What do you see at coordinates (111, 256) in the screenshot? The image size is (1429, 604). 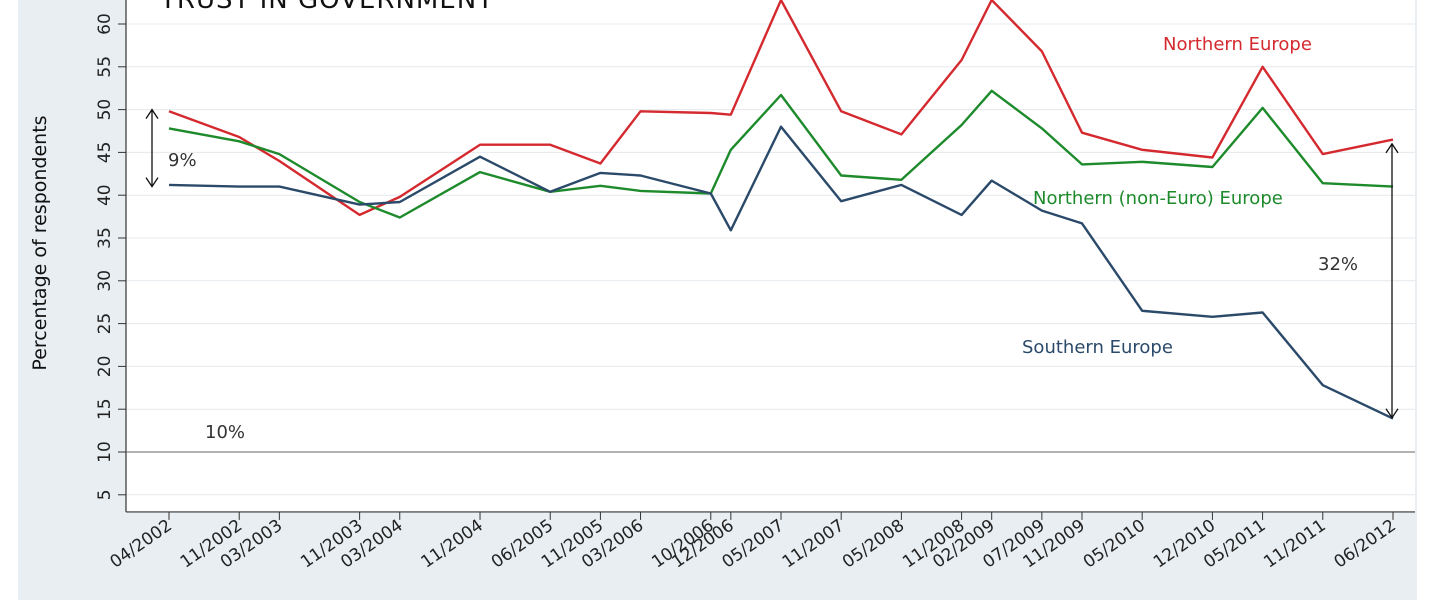 I see `y-axis: 5 10 15 20 25 30 35 40 45 50 55 60` at bounding box center [111, 256].